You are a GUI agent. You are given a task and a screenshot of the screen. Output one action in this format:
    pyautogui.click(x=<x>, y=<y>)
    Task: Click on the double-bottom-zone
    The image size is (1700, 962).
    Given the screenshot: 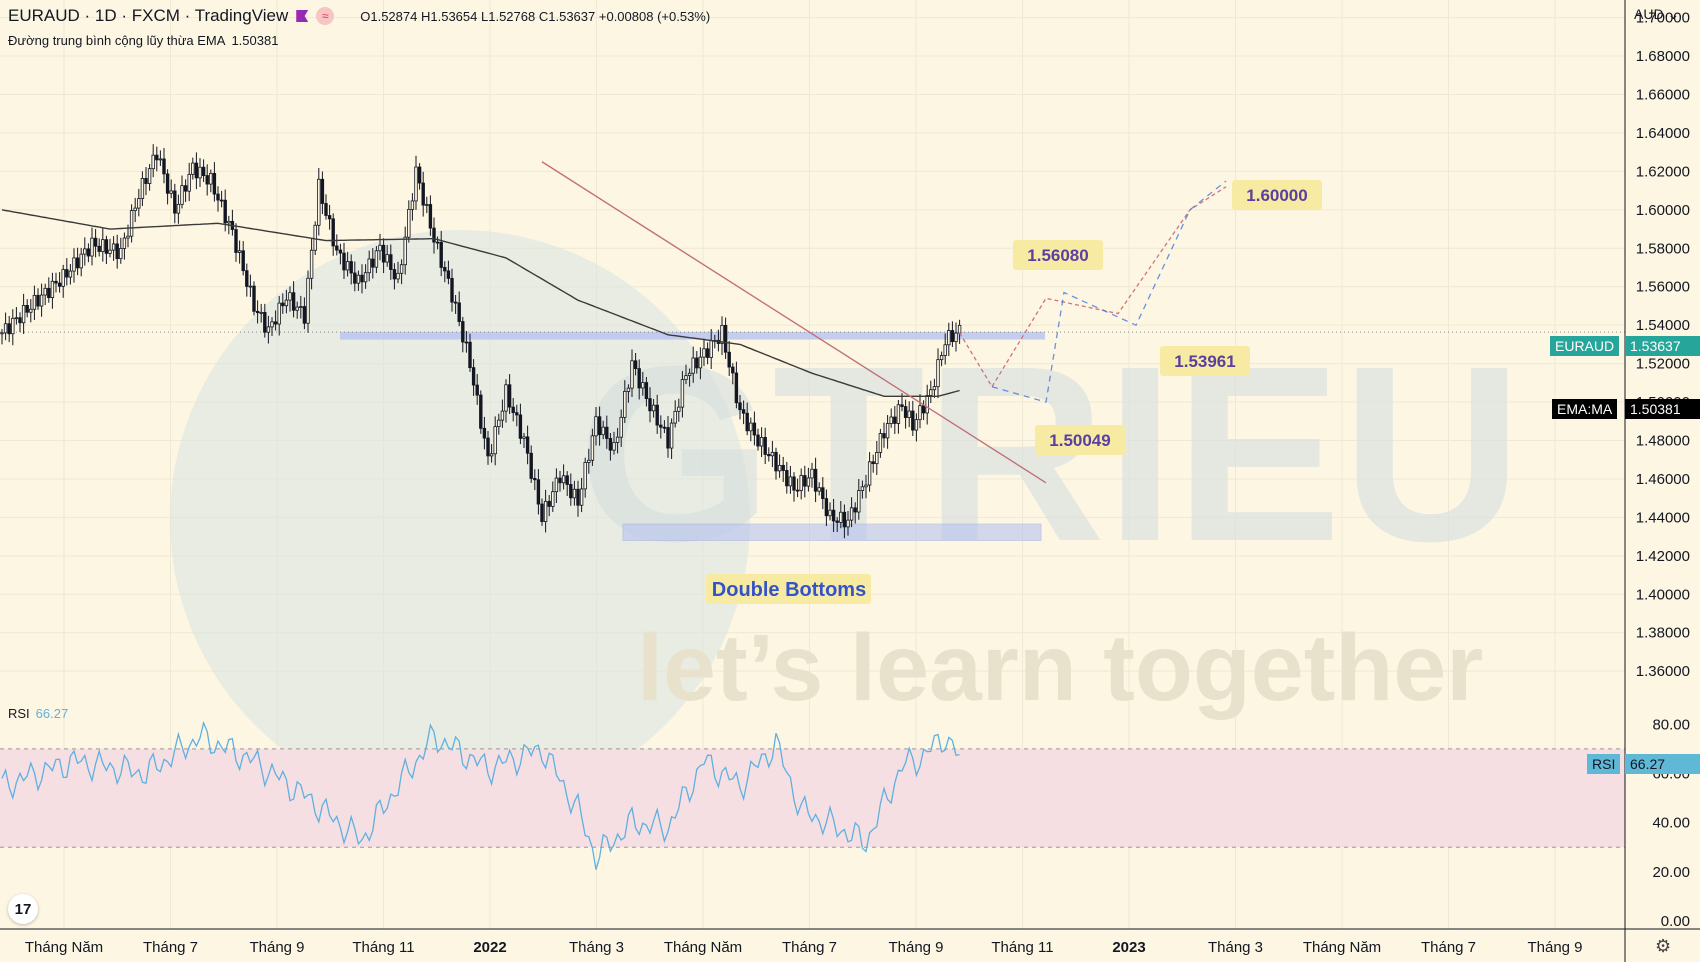 What is the action you would take?
    pyautogui.click(x=832, y=532)
    